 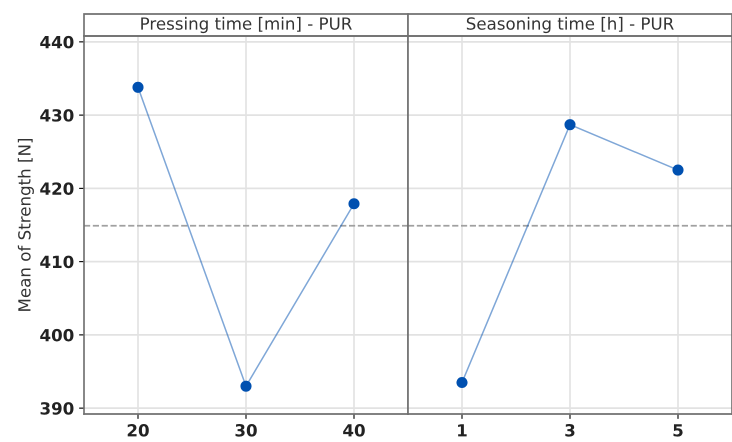 I want to click on y-tick-label: 400, so click(x=57, y=335).